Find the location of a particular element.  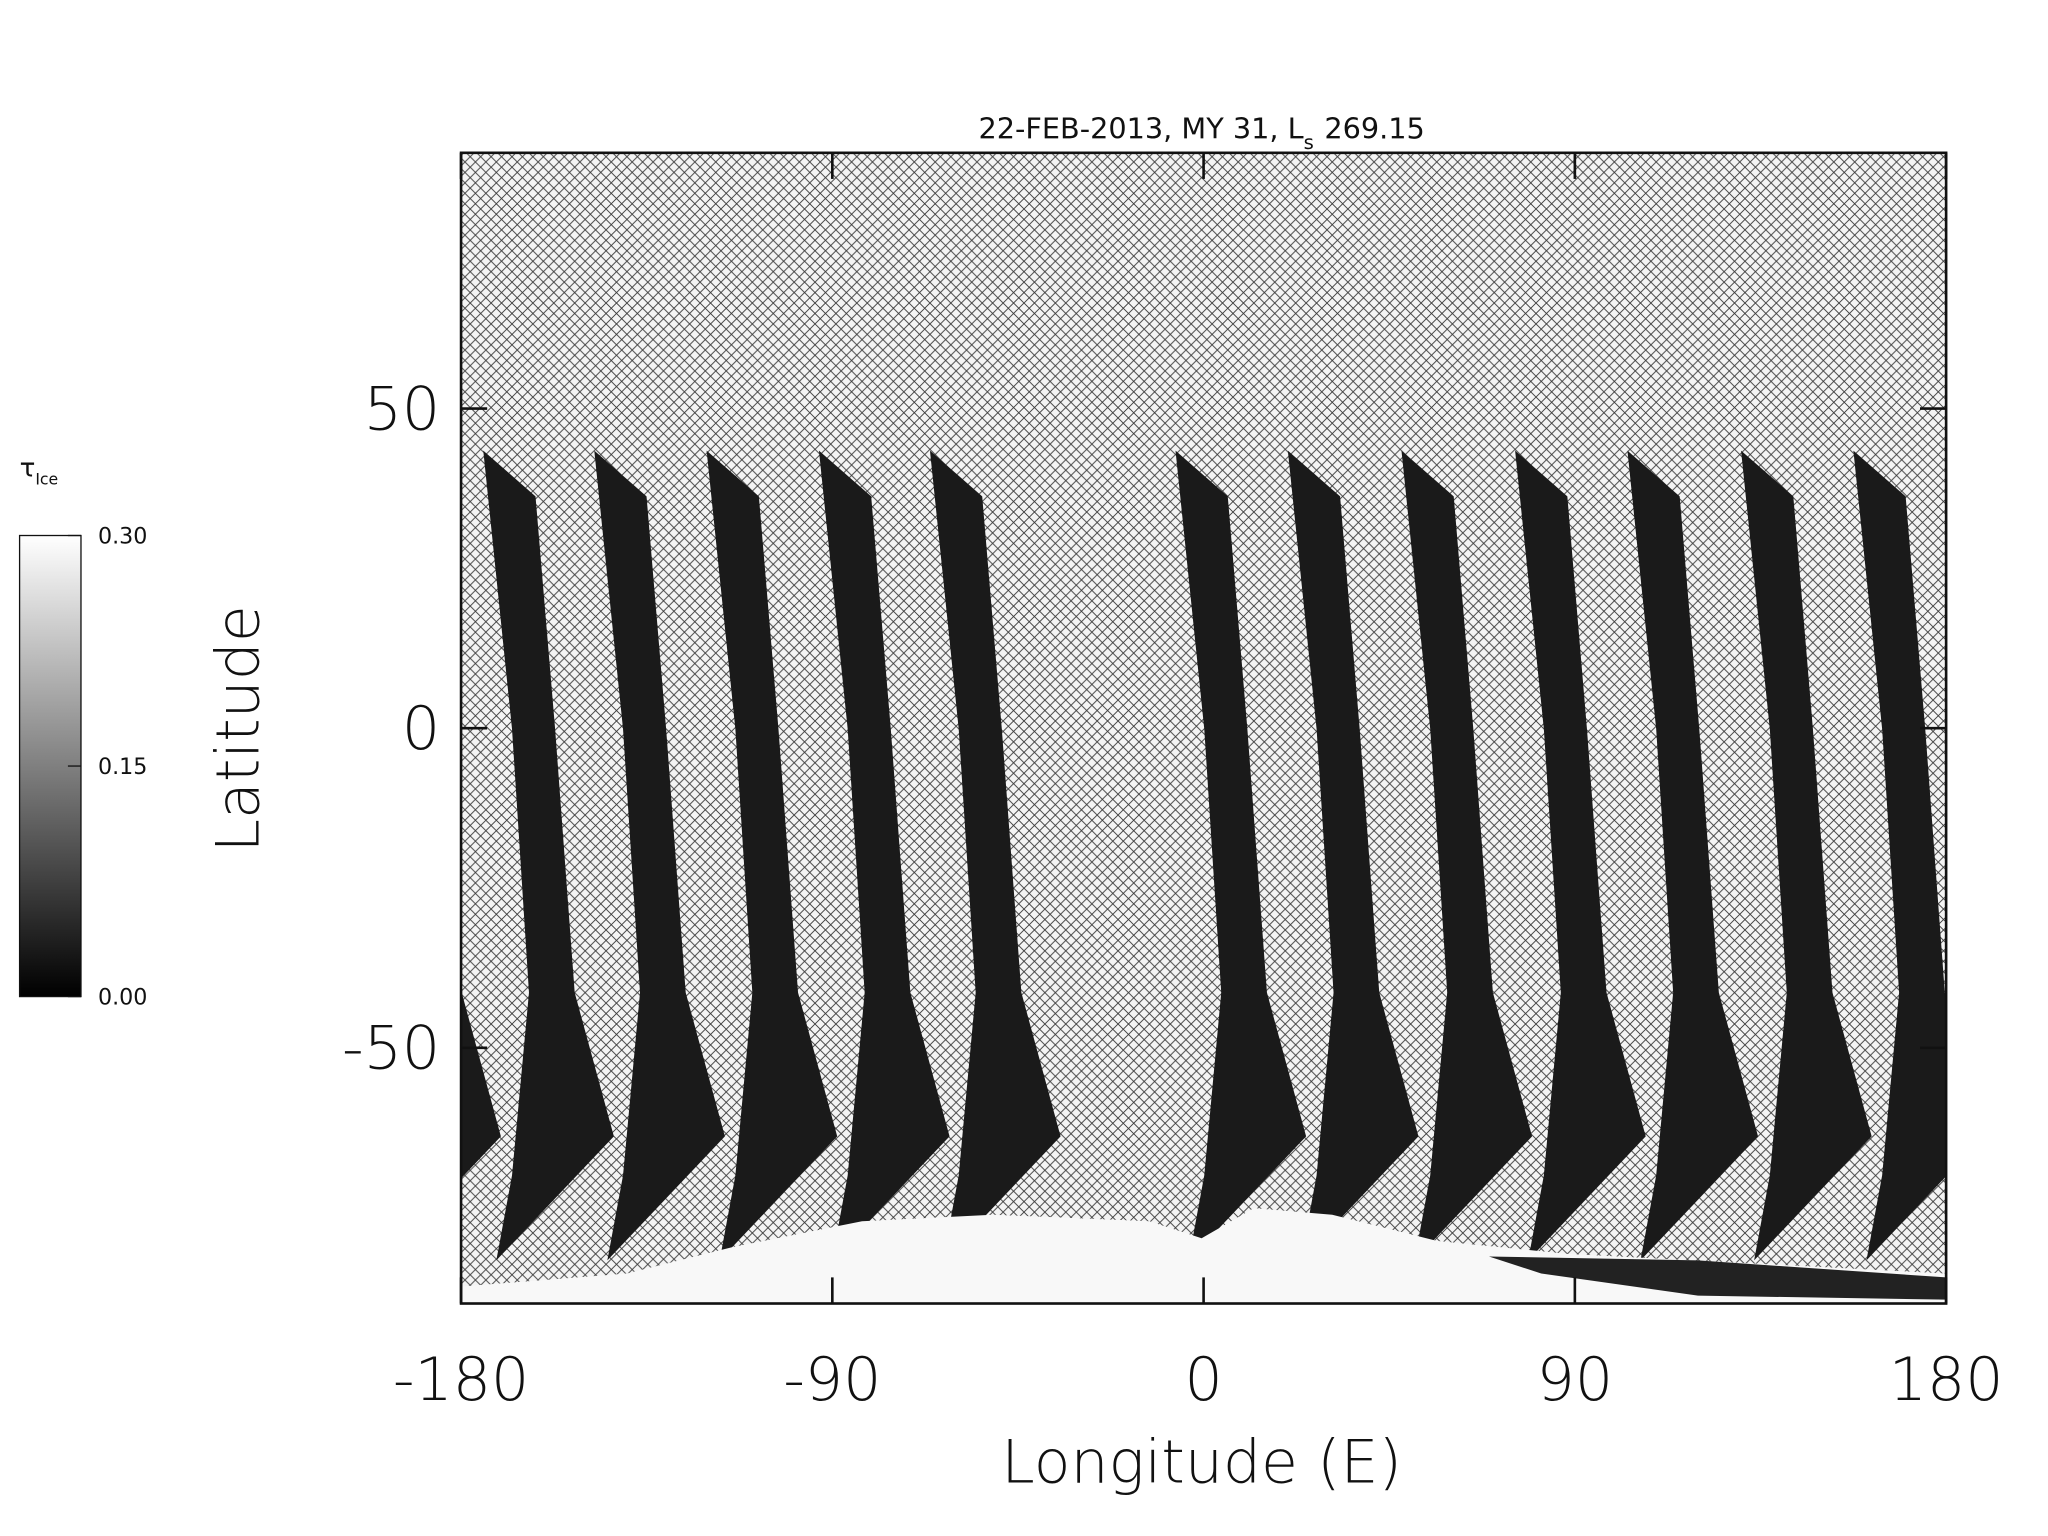

title-subscript: s is located at coordinates (1309, 142).